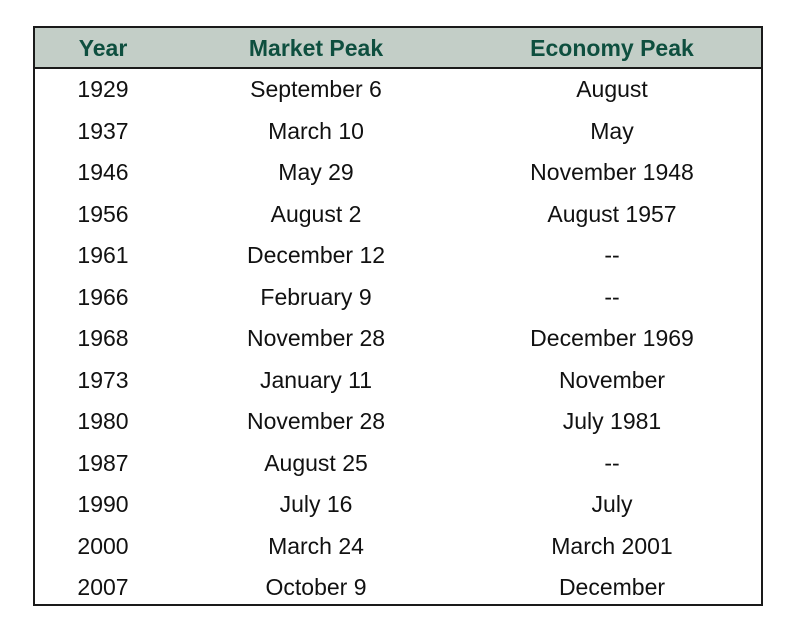 The image size is (800, 641). Describe the element at coordinates (612, 504) in the screenshot. I see `cell-economy-peak: July` at that location.